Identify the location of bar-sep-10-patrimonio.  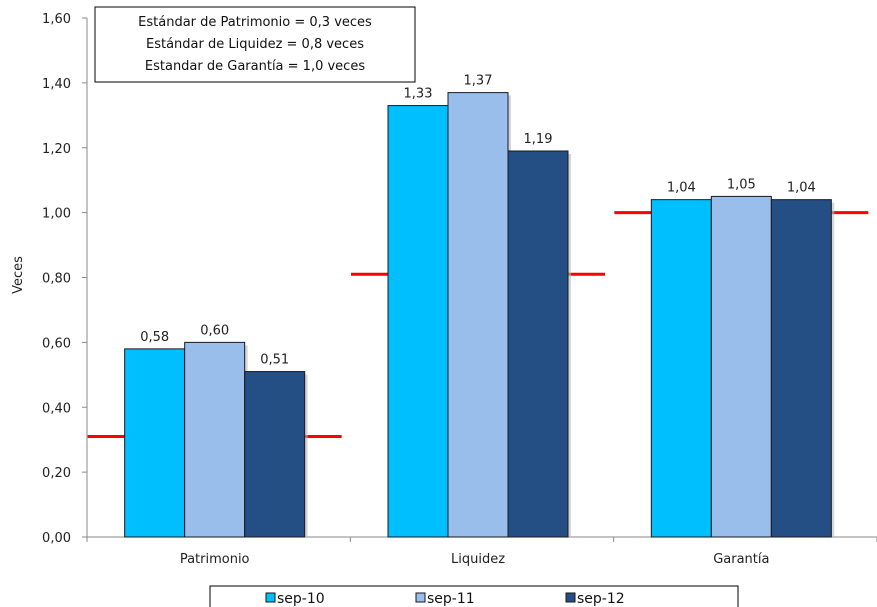
(155, 443).